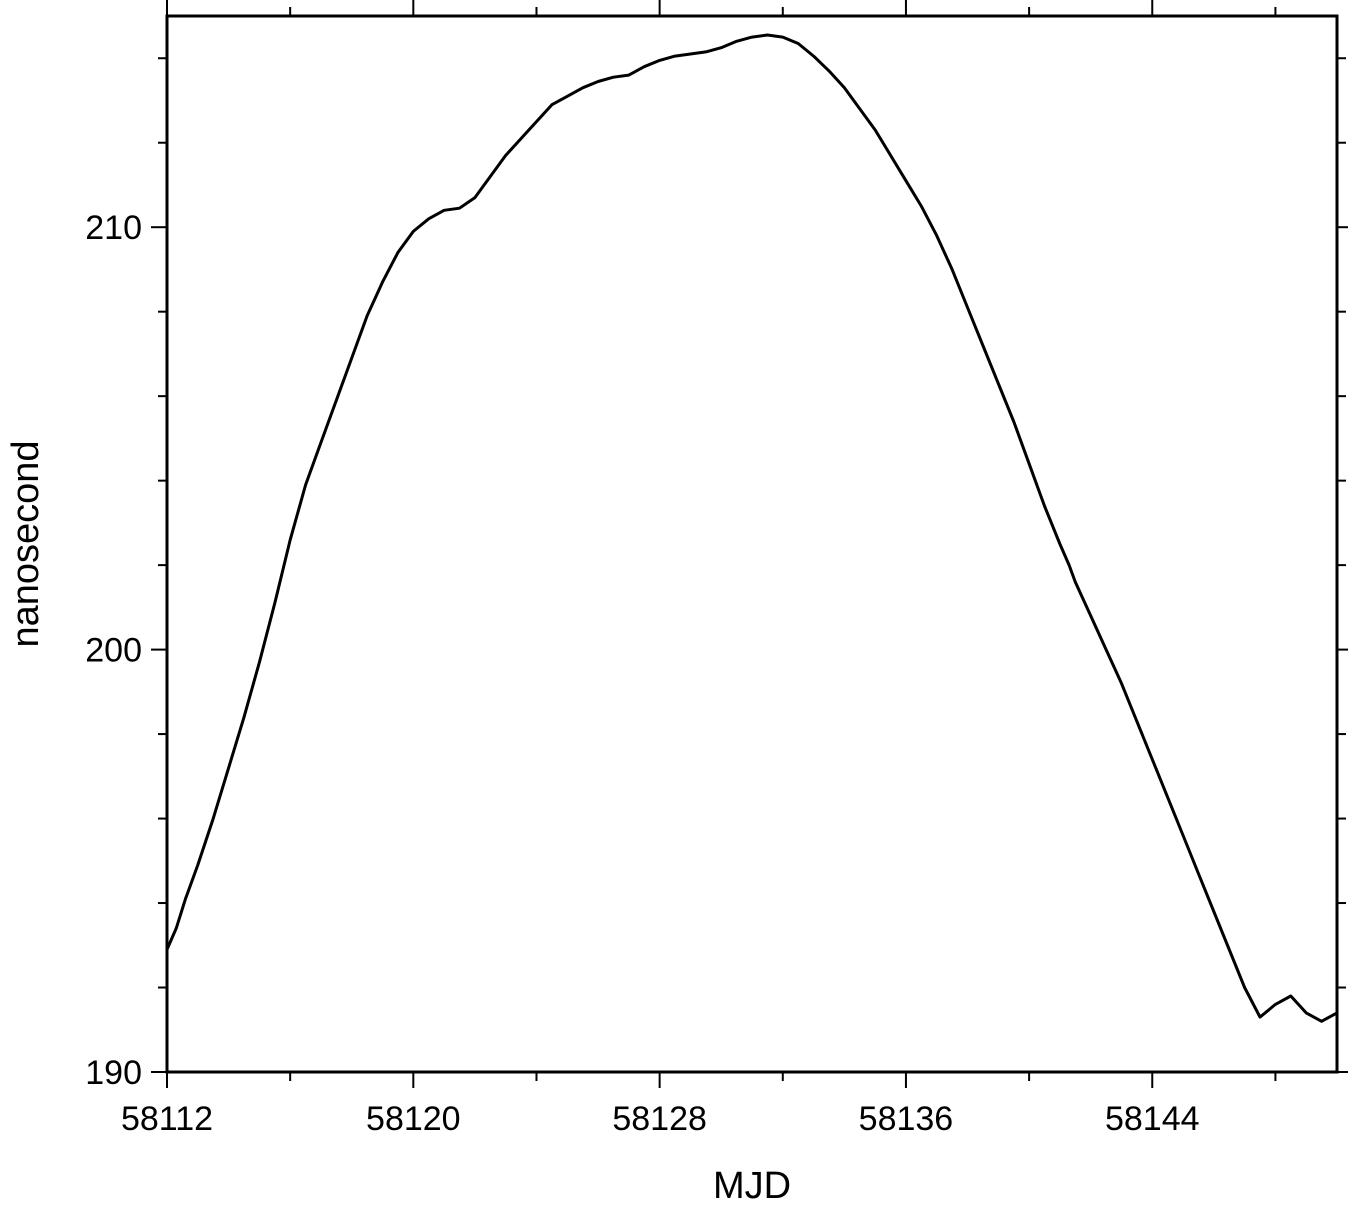  I want to click on x-tick-label: 58120, so click(413, 1119).